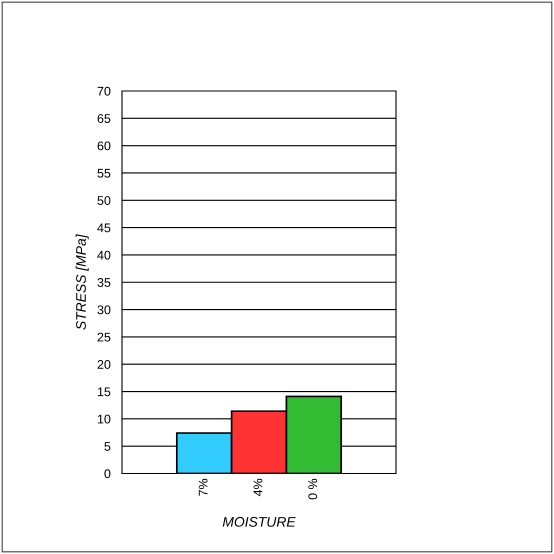 The image size is (554, 554). Describe the element at coordinates (103, 200) in the screenshot. I see `y-tick-label: 50` at that location.